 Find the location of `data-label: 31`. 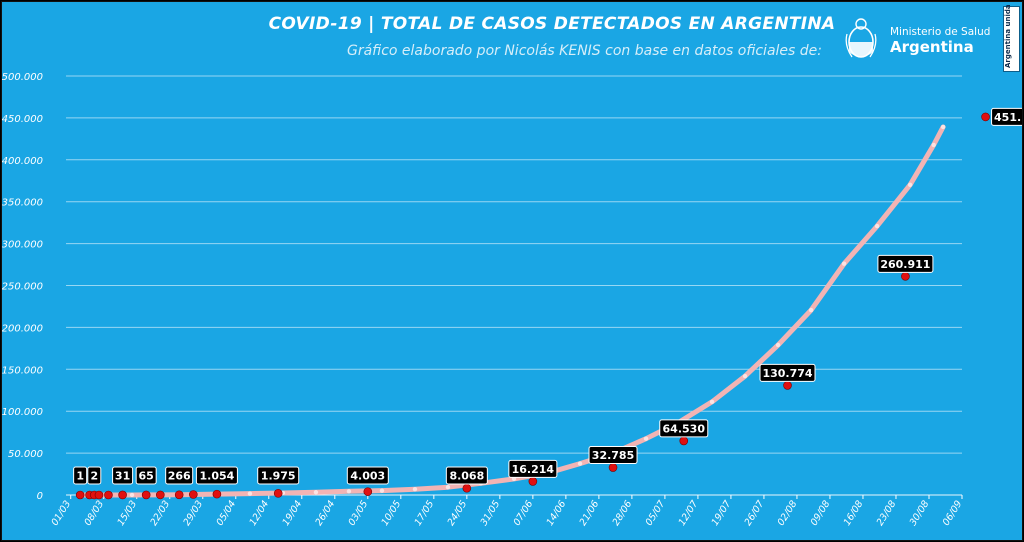

data-label: 31 is located at coordinates (122, 476).